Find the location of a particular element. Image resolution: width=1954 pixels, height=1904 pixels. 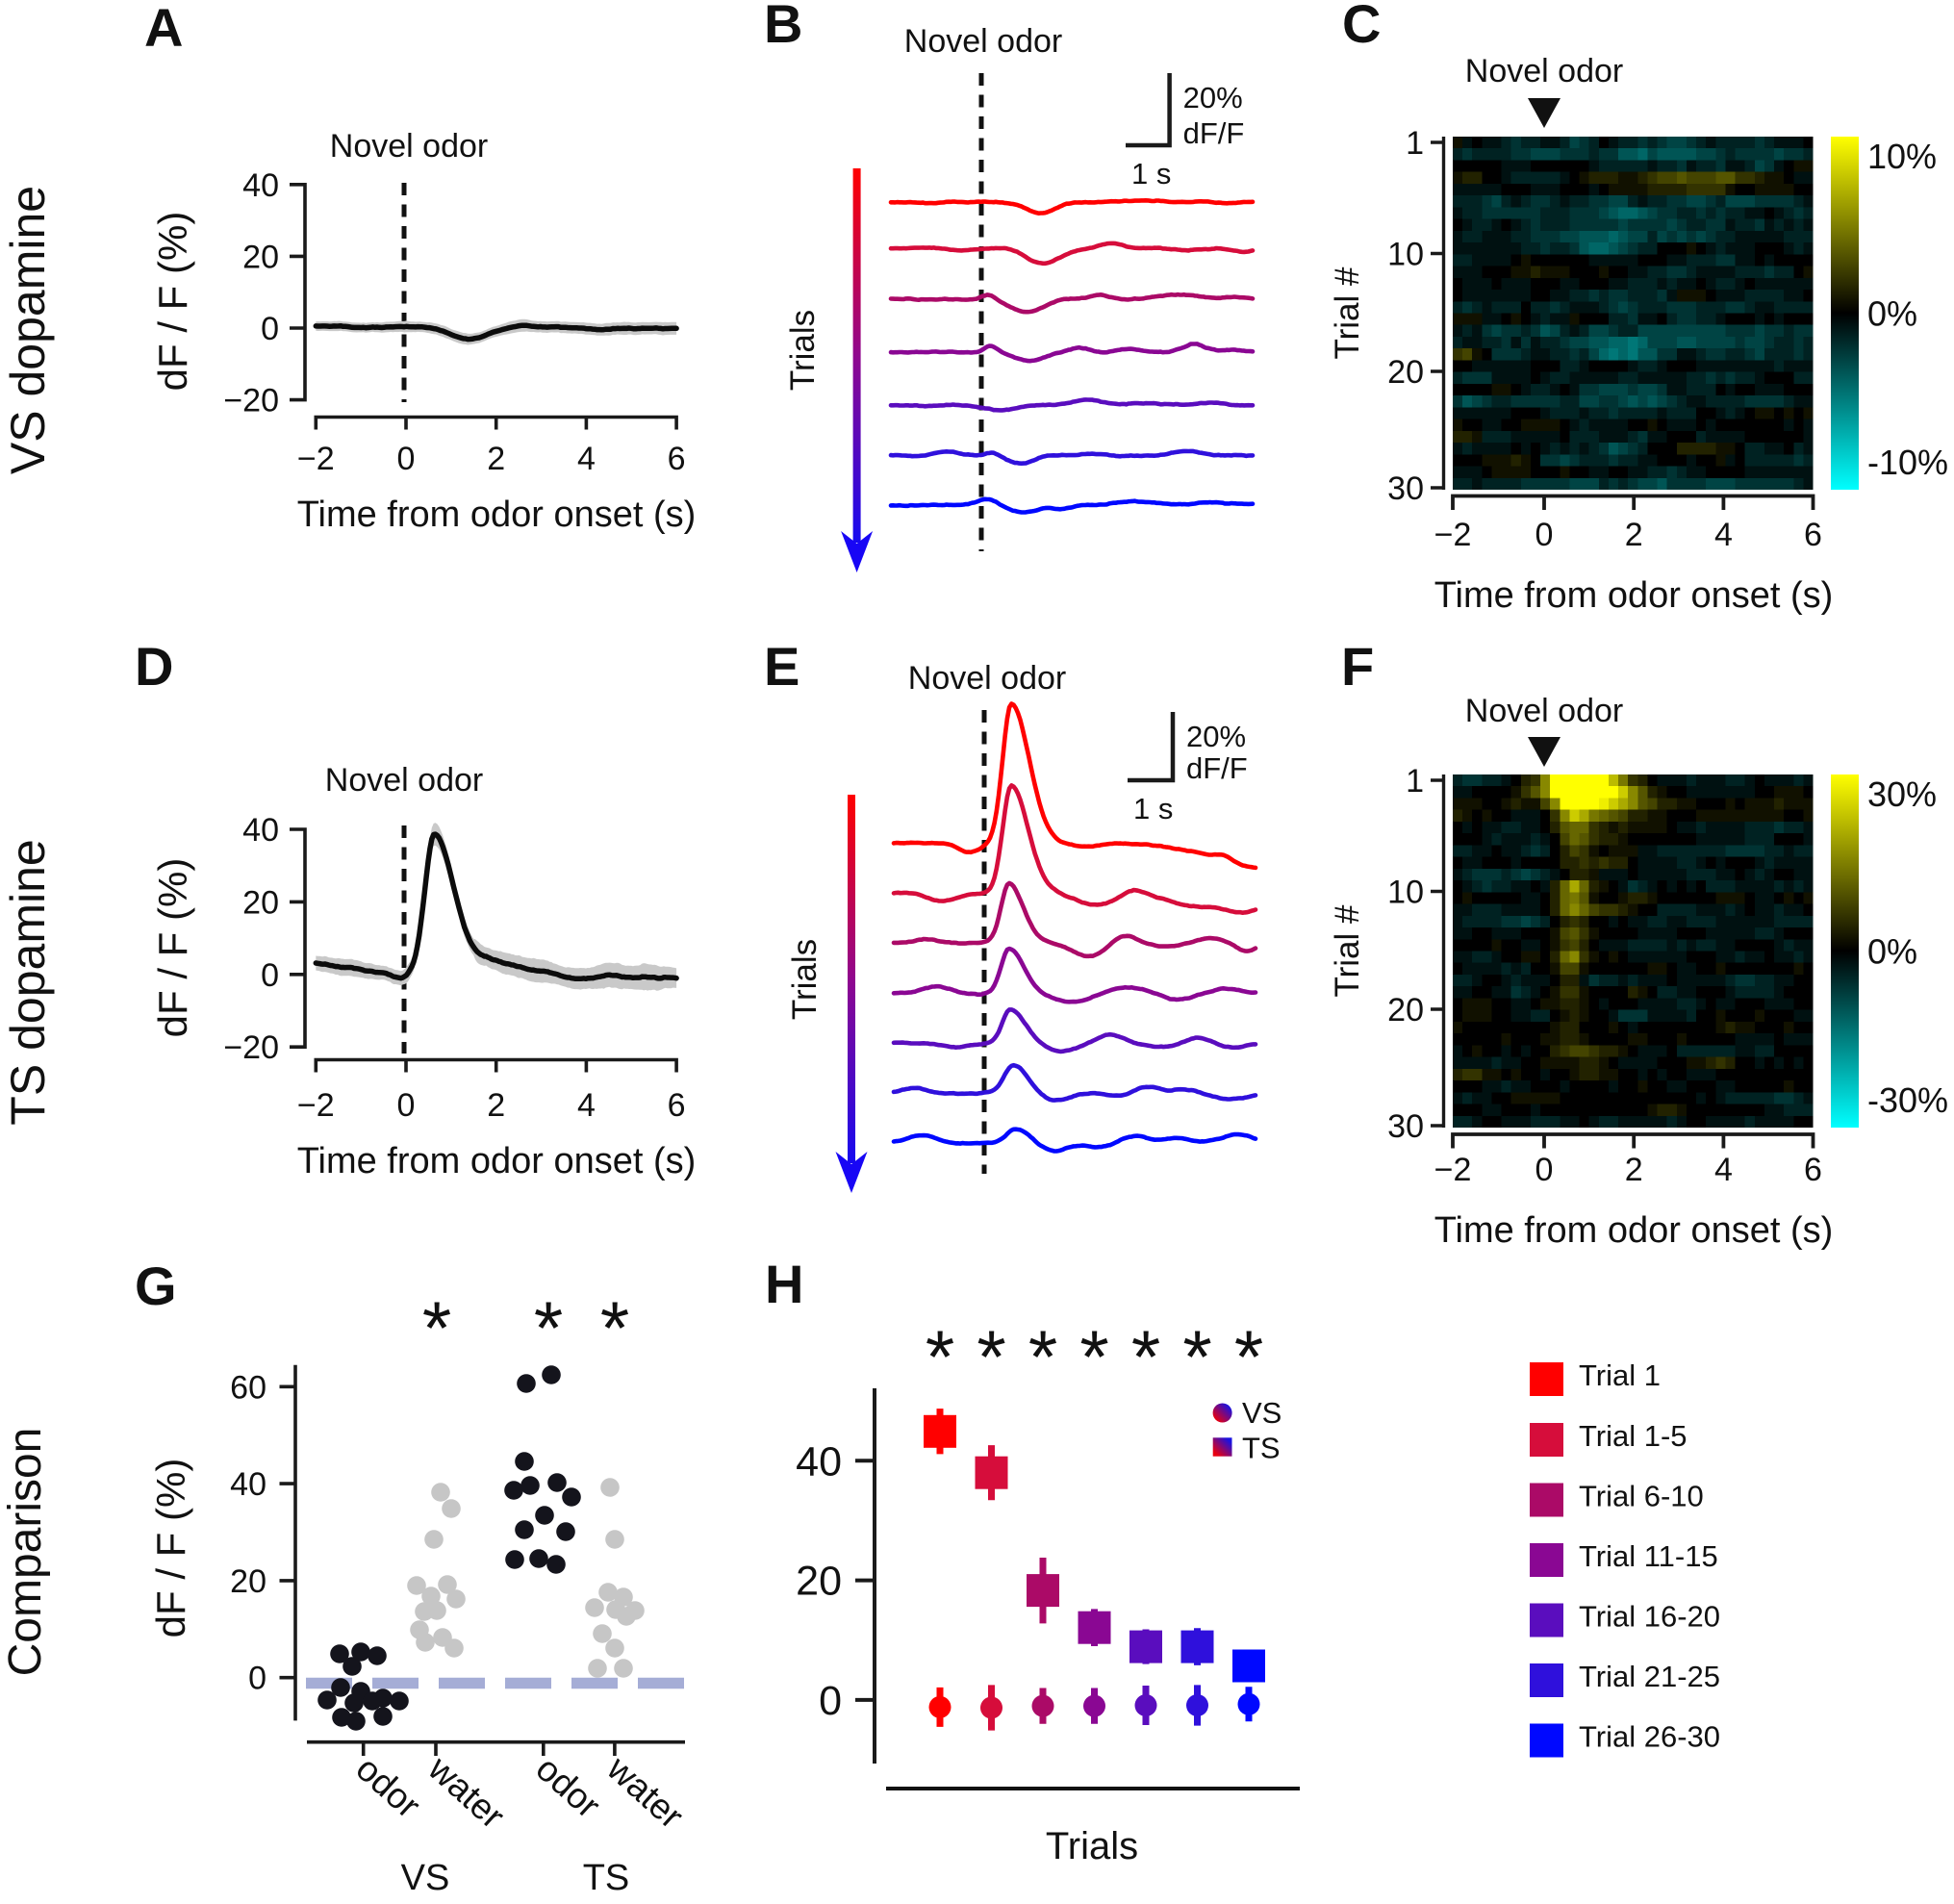

svg-text: 10% is located at coordinates (1902, 157).